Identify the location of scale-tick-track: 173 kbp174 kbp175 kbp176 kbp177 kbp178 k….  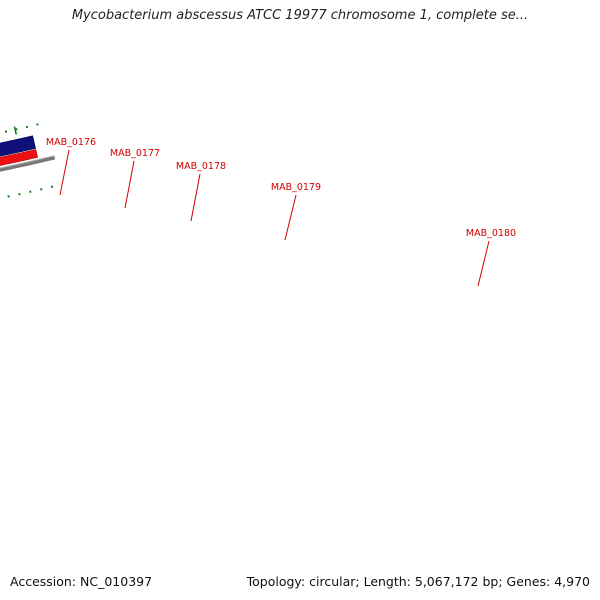
(30, 191).